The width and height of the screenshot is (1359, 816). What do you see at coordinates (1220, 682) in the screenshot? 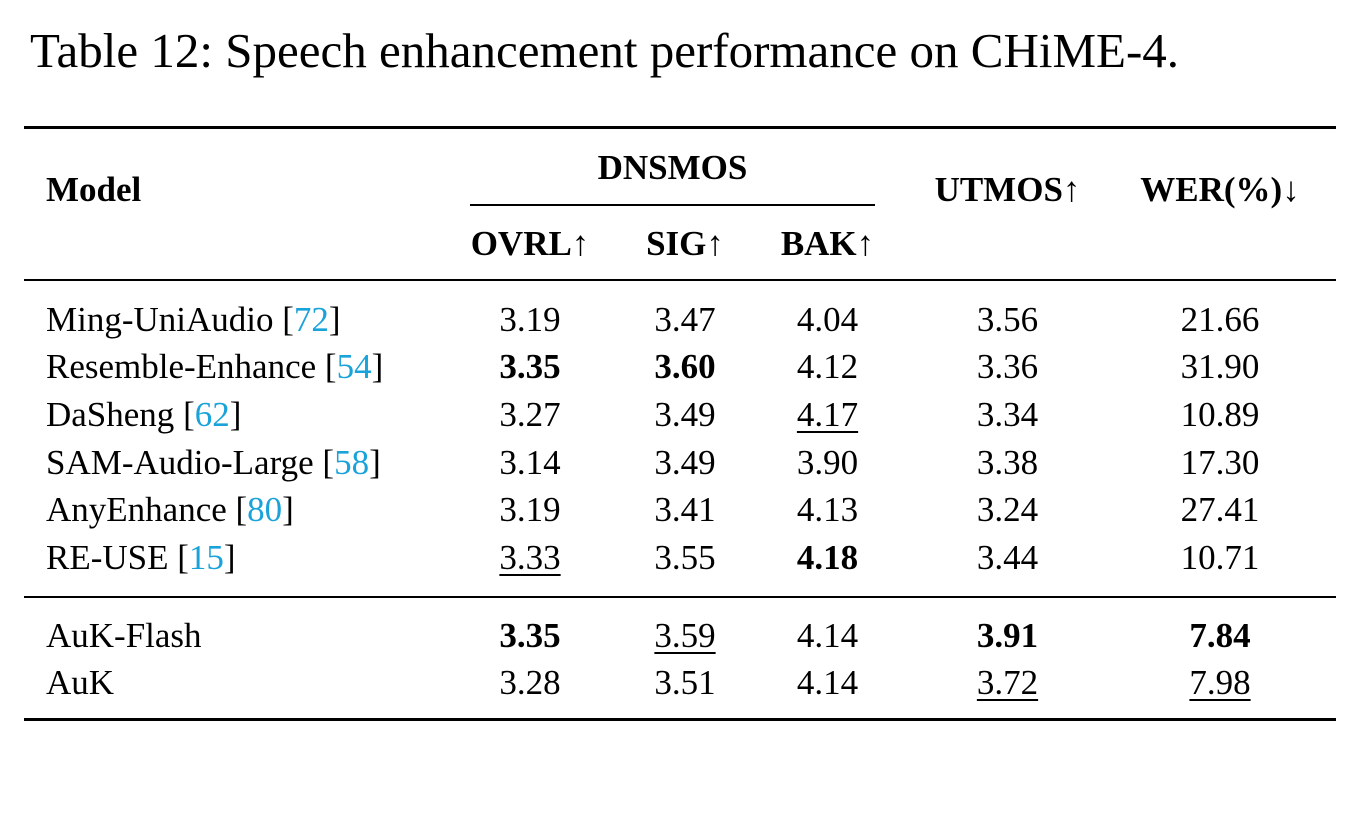
I see `cell-wer: 7.98` at bounding box center [1220, 682].